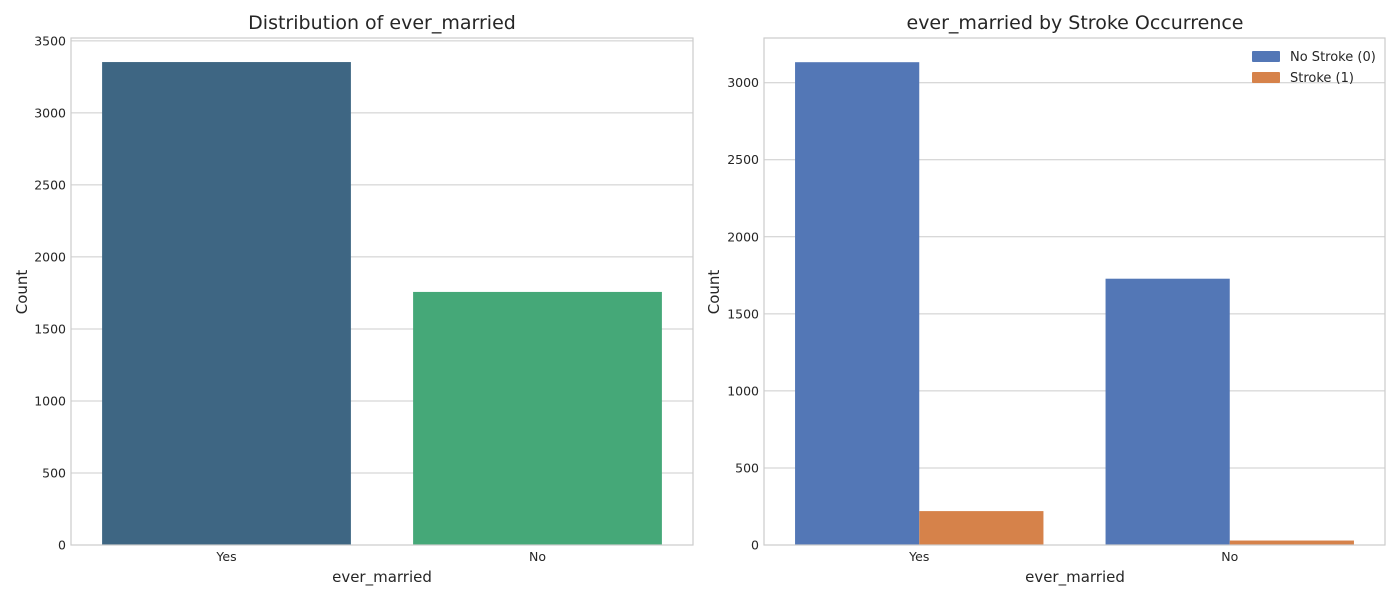 This screenshot has width=1400, height=600. What do you see at coordinates (226, 304) in the screenshot?
I see `bar-yes` at bounding box center [226, 304].